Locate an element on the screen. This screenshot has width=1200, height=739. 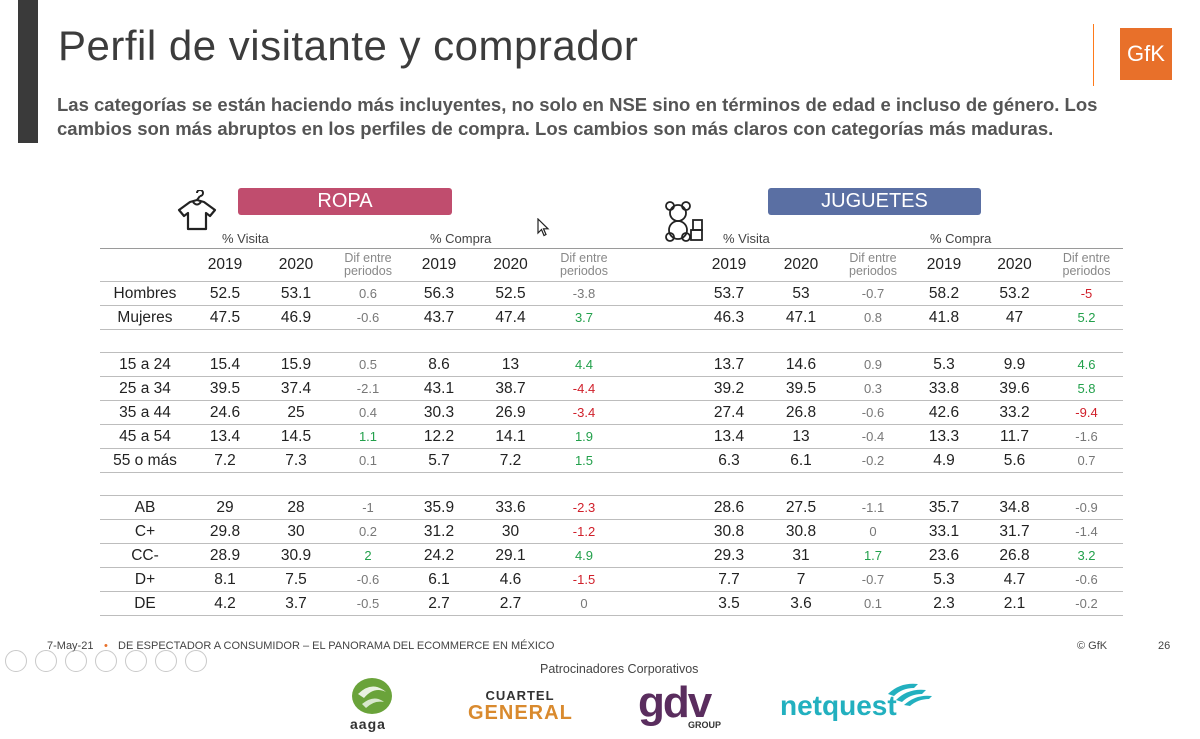
row-label: 25 a 34 is located at coordinates (145, 388).